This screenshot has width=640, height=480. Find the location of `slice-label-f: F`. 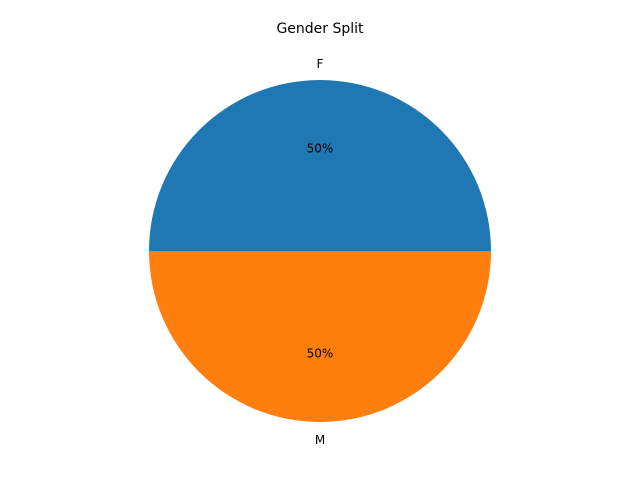

slice-label-f: F is located at coordinates (320, 64).